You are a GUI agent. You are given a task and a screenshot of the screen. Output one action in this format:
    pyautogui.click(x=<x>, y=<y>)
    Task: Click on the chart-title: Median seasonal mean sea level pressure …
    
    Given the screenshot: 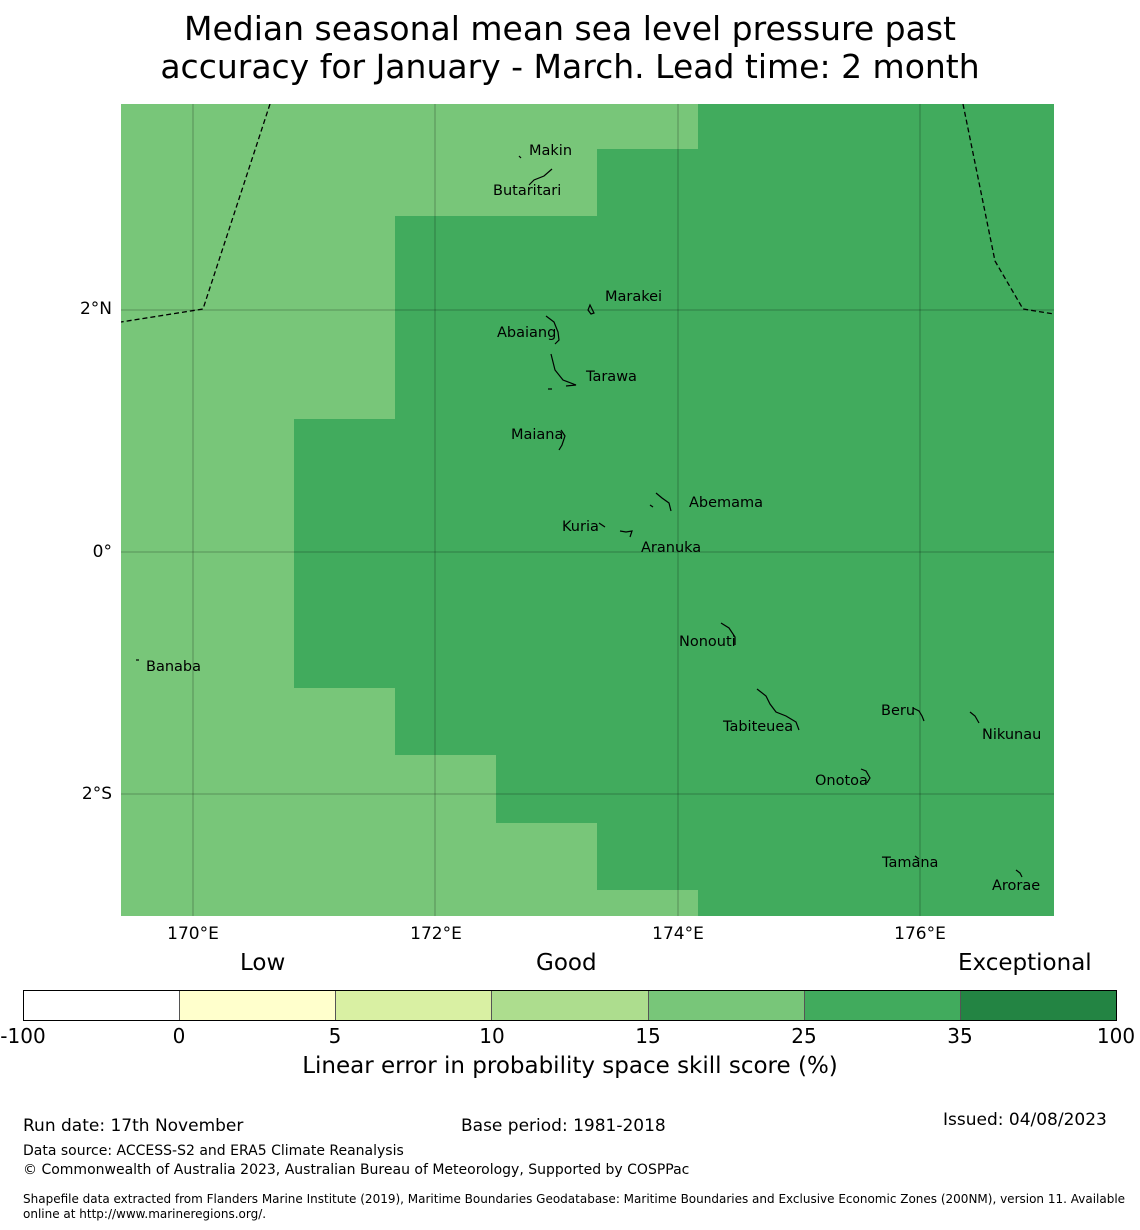 What is the action you would take?
    pyautogui.click(x=570, y=48)
    